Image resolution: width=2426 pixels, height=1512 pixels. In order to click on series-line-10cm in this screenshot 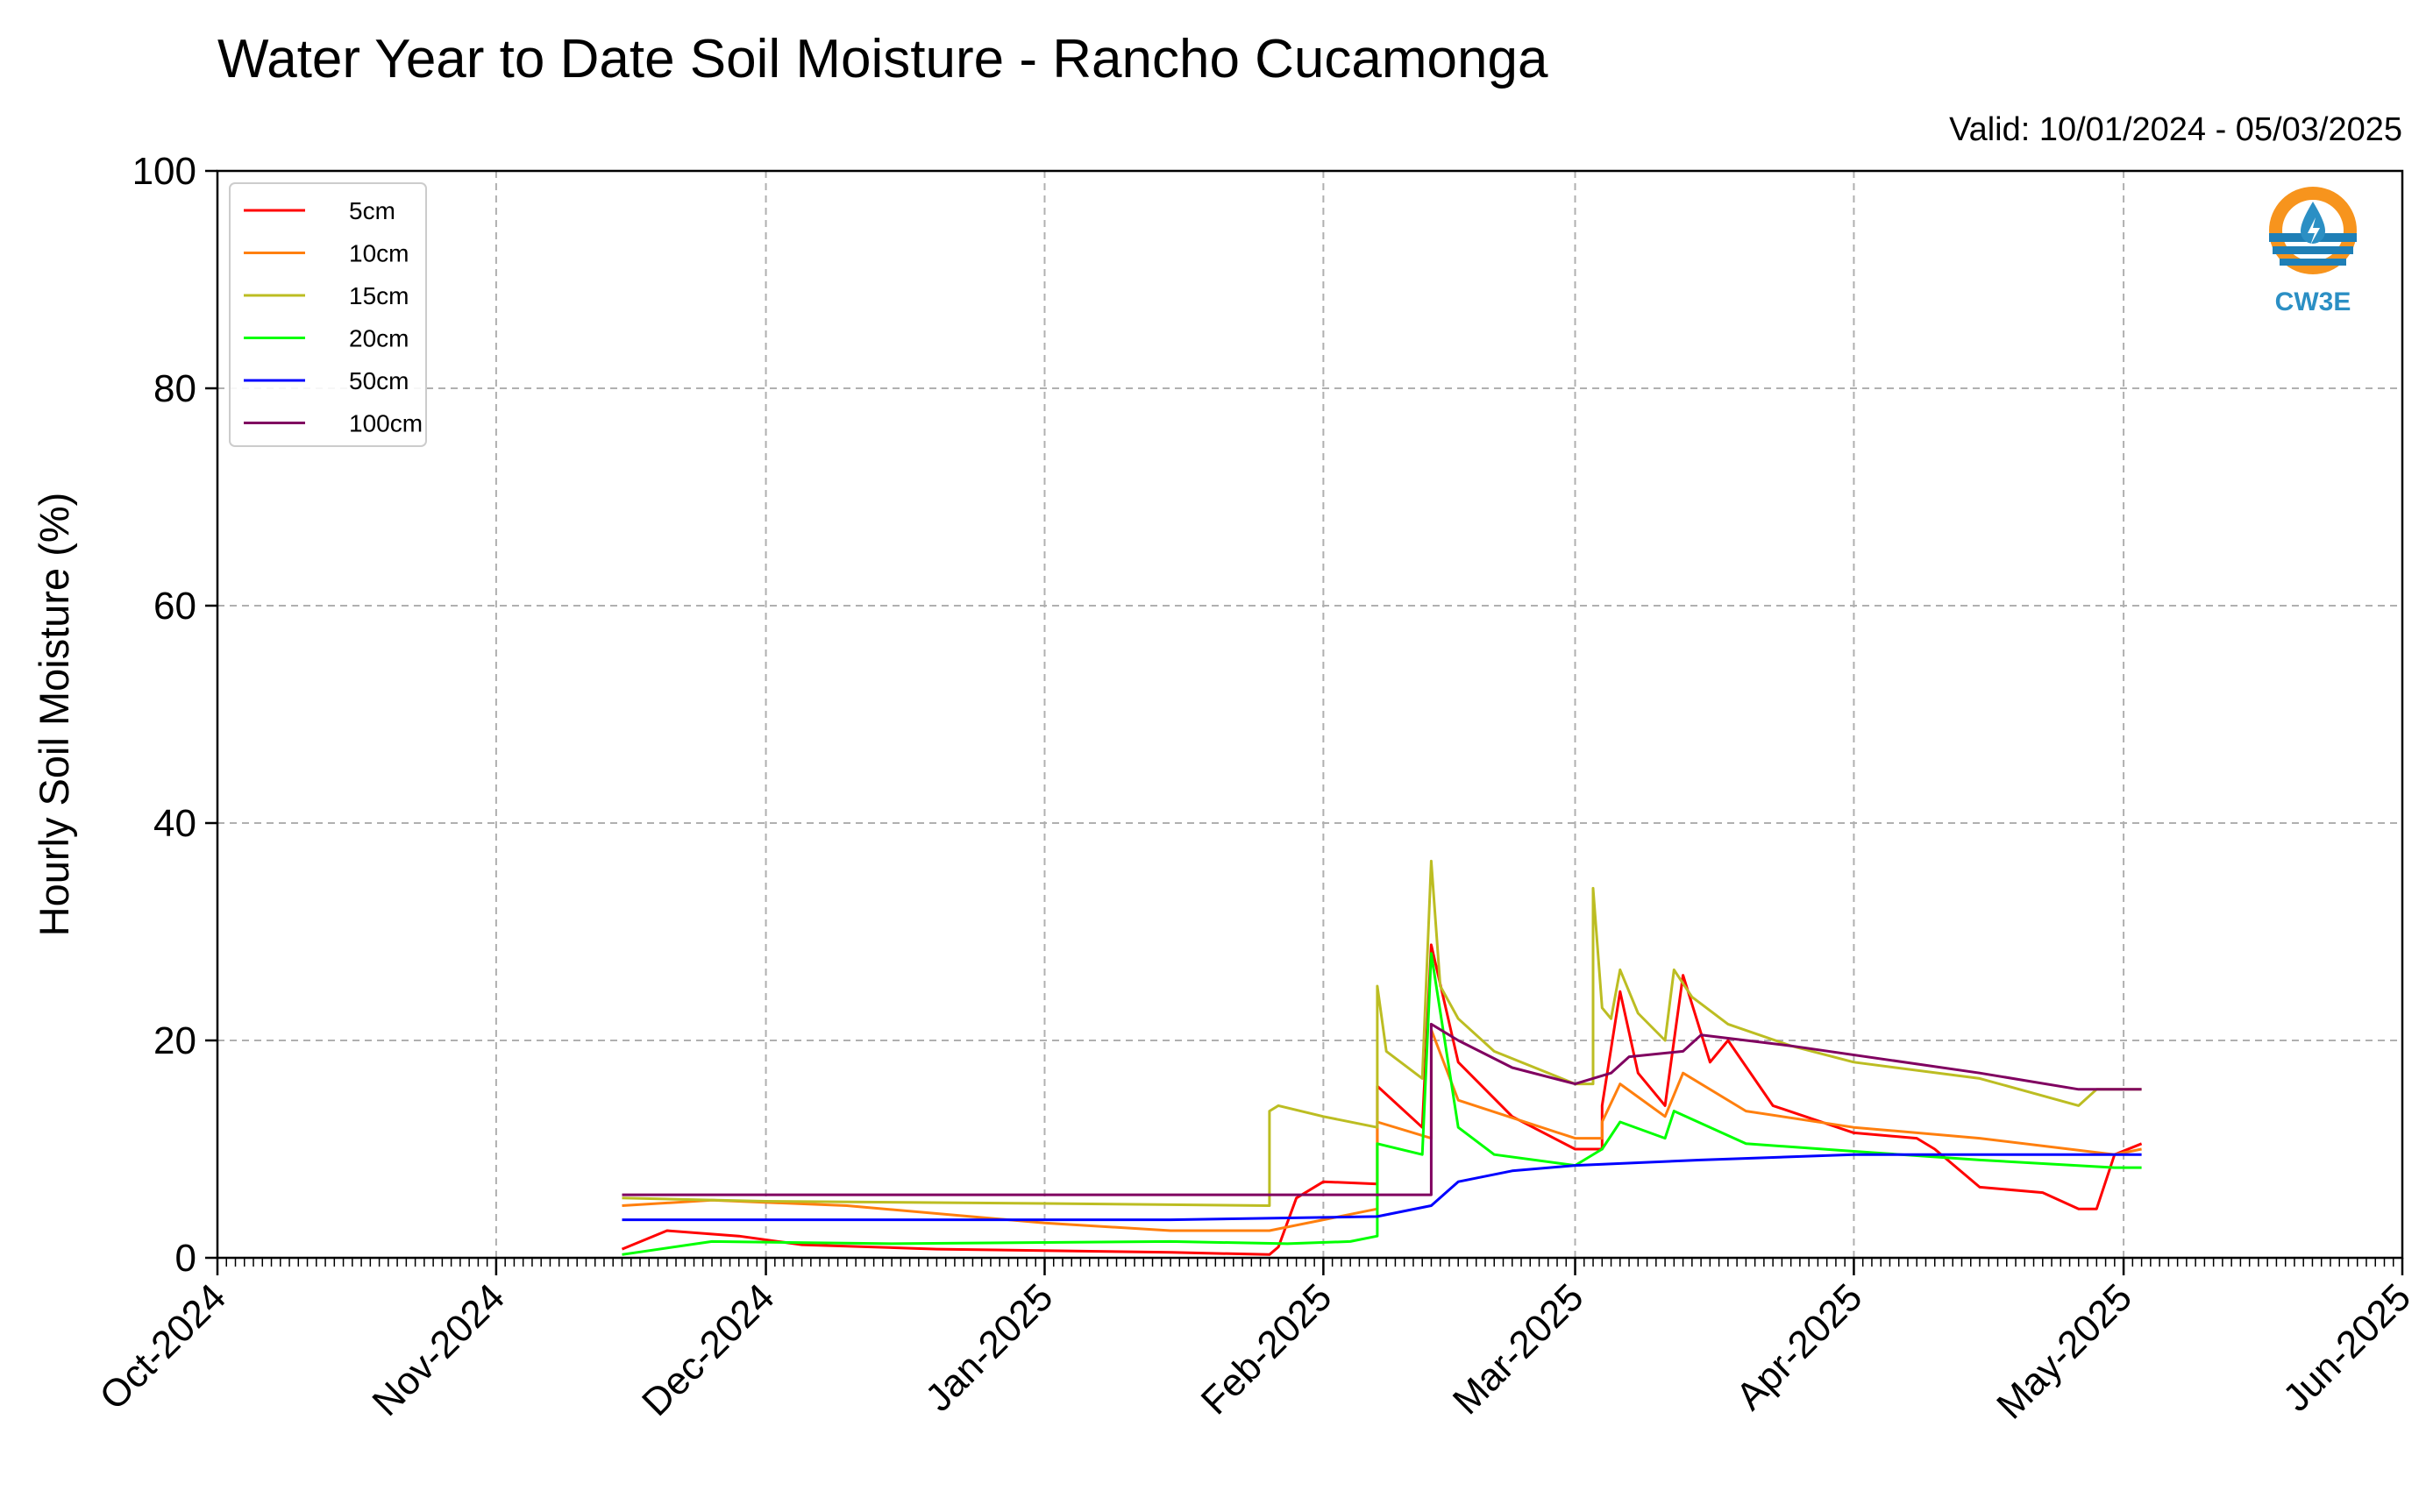, I will do `click(1382, 1130)`.